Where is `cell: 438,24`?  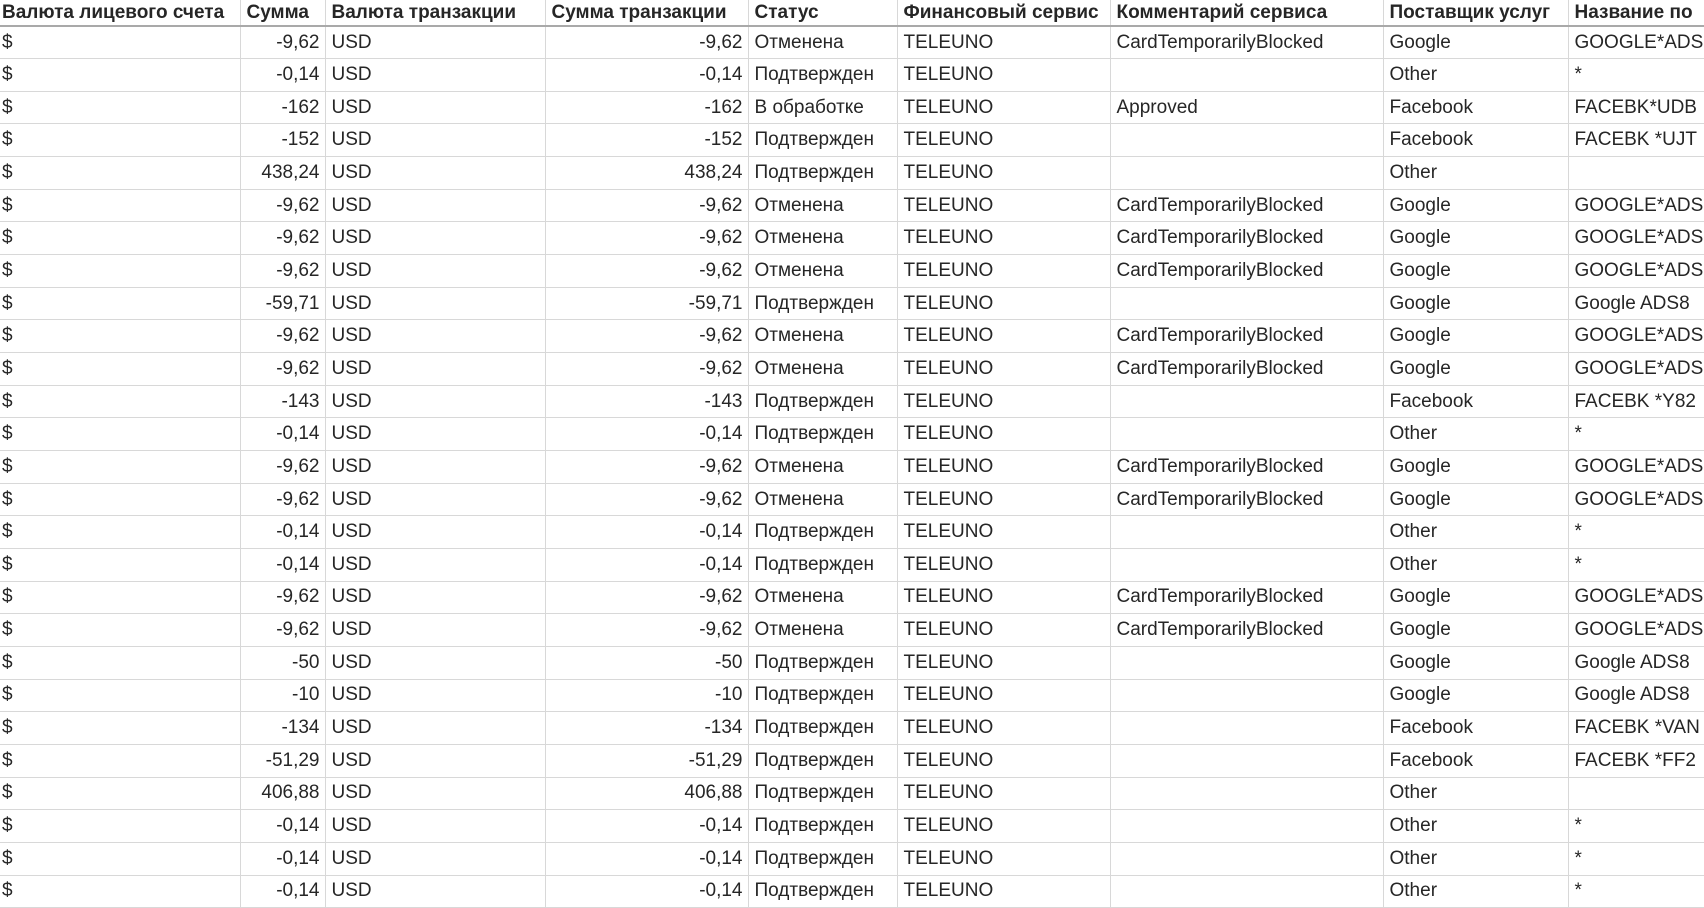 cell: 438,24 is located at coordinates (646, 173).